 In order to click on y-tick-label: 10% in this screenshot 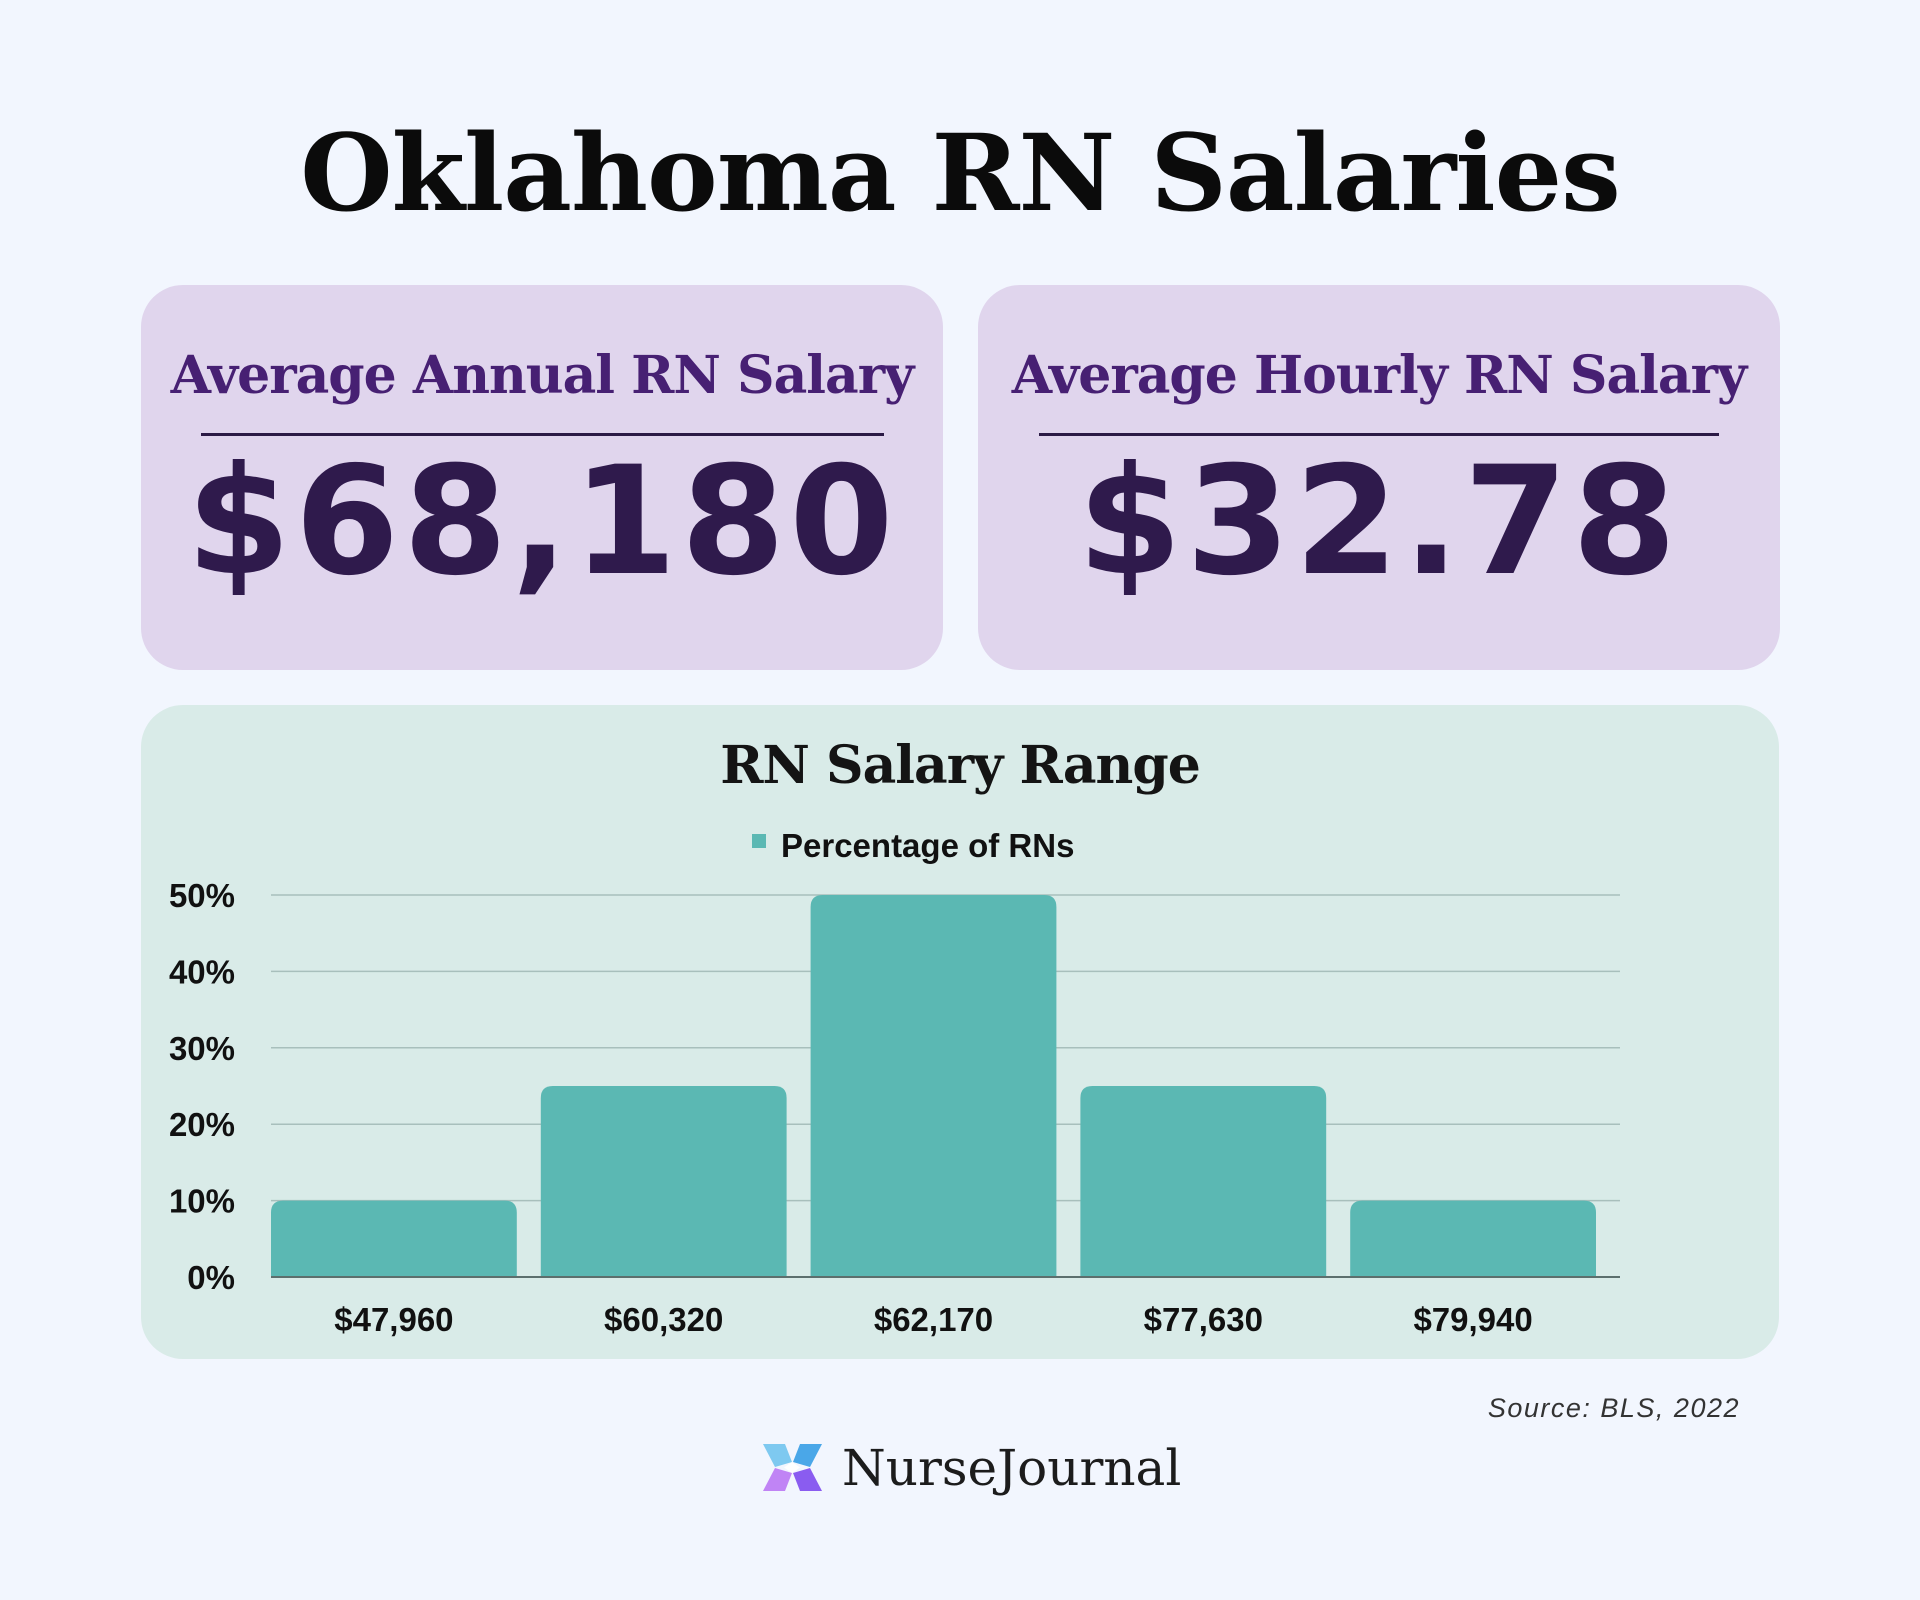, I will do `click(202, 1201)`.